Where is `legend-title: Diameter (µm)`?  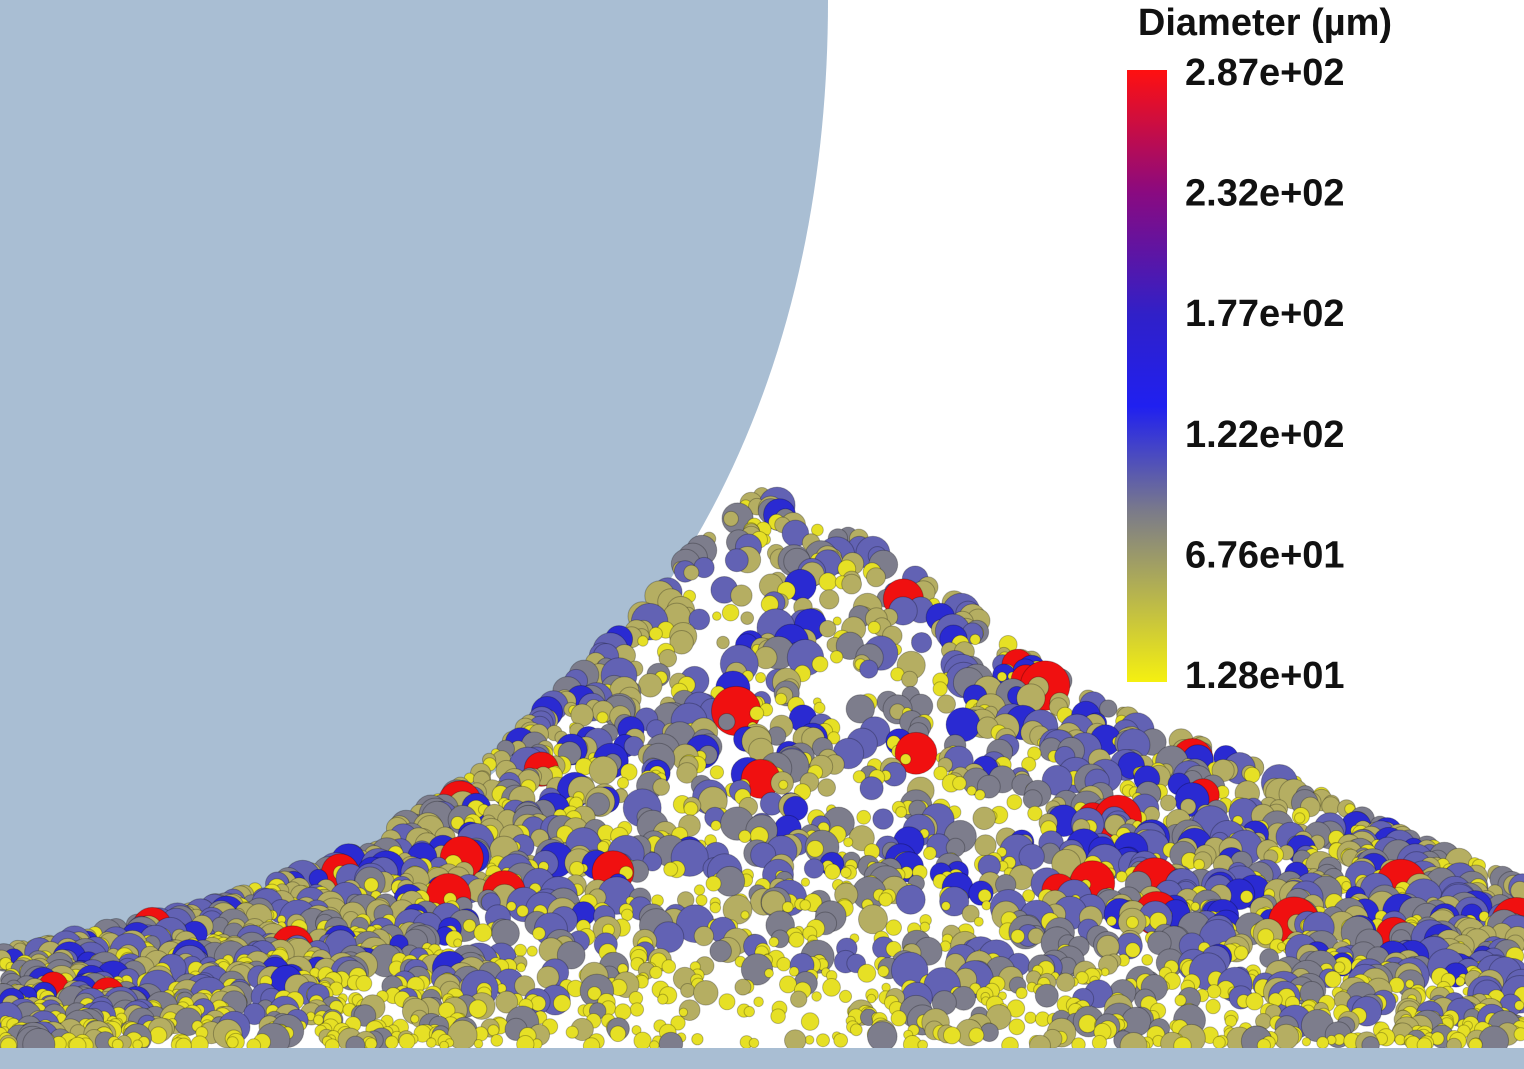 legend-title: Diameter (µm) is located at coordinates (1265, 23).